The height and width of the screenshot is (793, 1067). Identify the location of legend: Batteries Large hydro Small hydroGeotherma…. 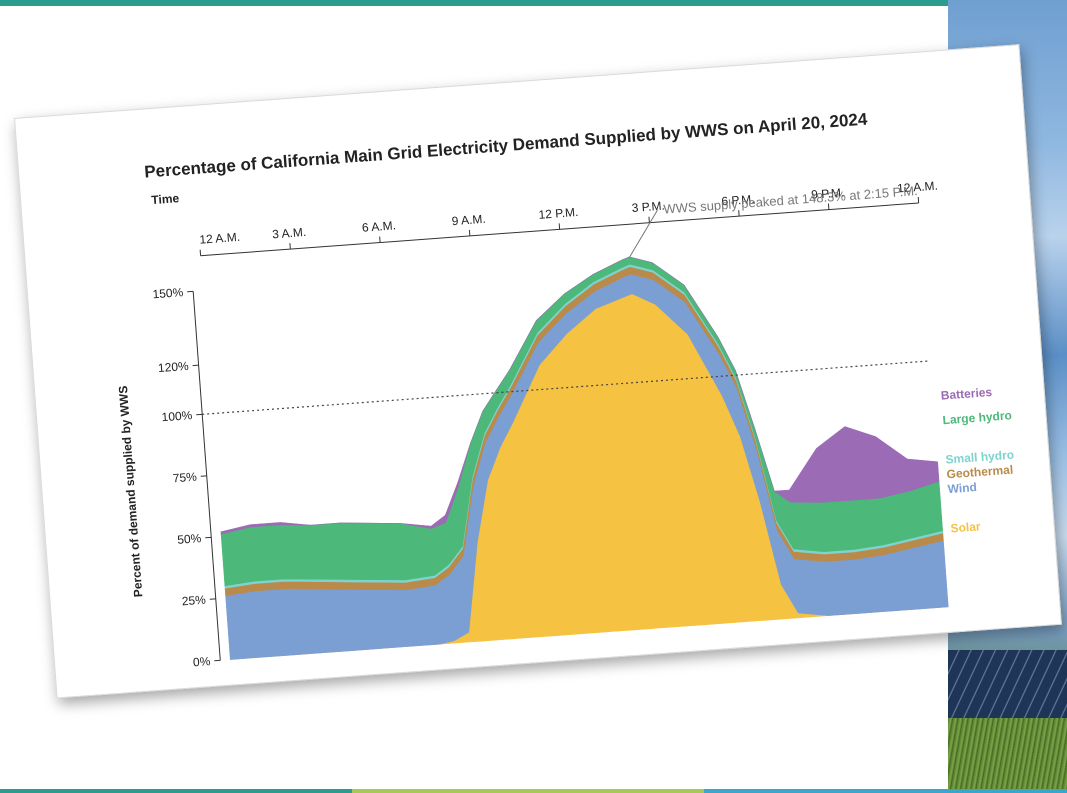
(977, 460).